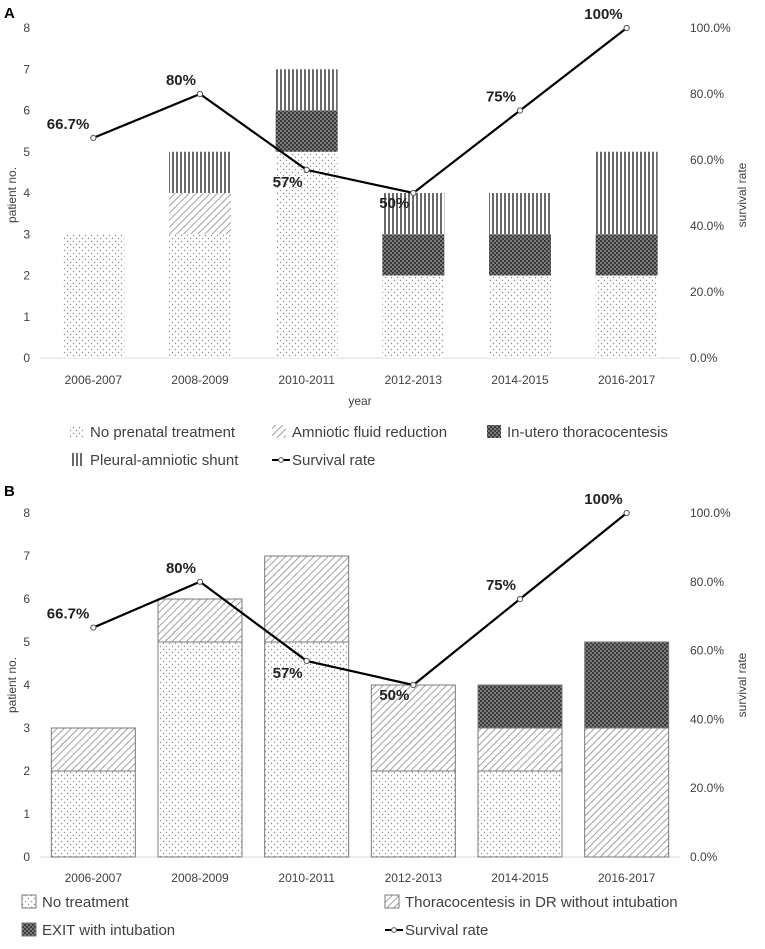 This screenshot has width=765, height=949. What do you see at coordinates (707, 226) in the screenshot?
I see `y2-tick-label: 40.0%` at bounding box center [707, 226].